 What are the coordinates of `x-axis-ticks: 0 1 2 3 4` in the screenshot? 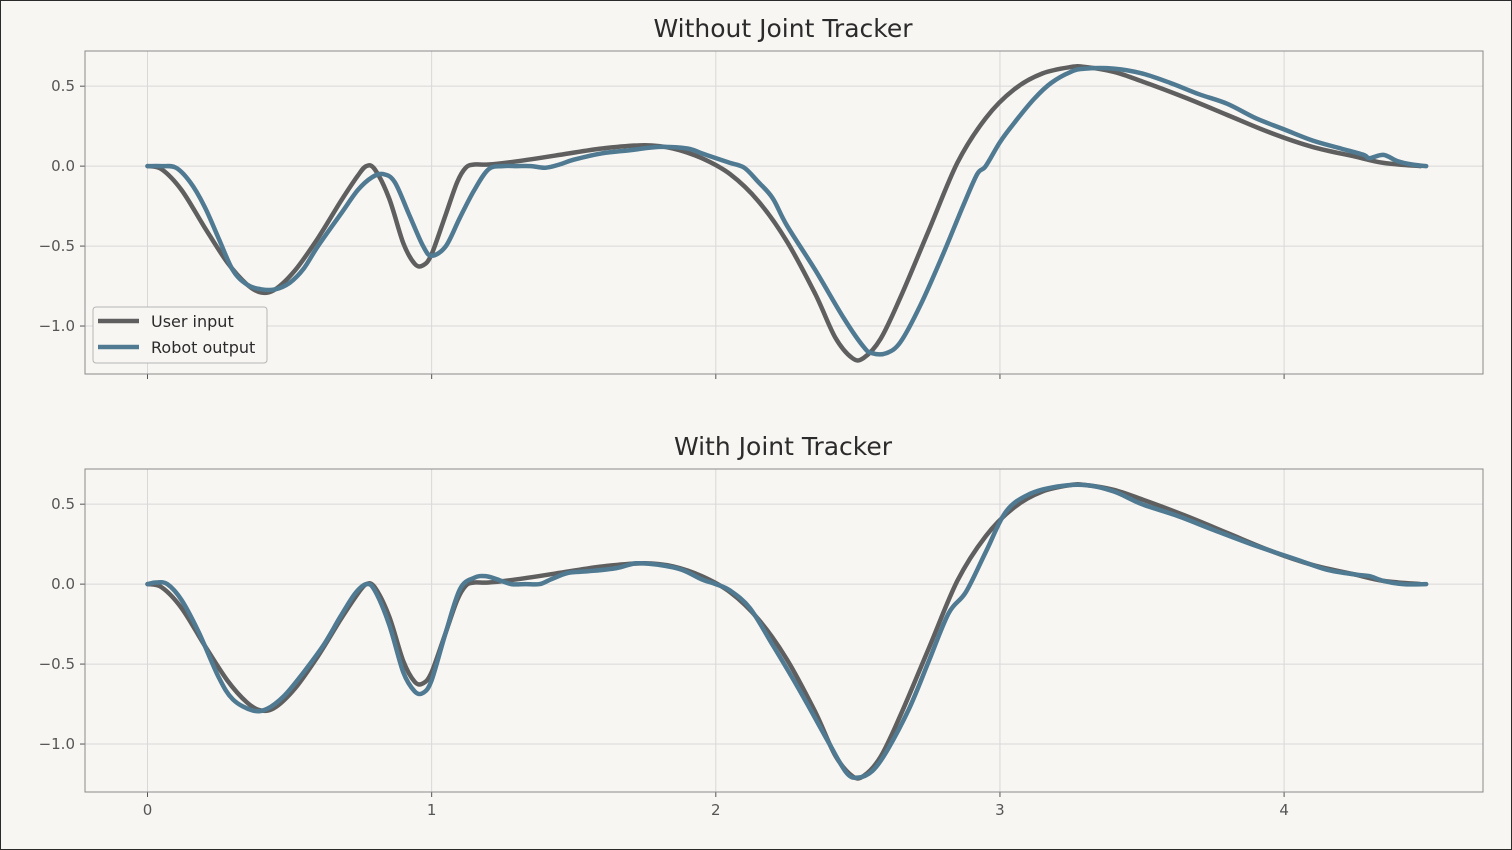 It's located at (716, 805).